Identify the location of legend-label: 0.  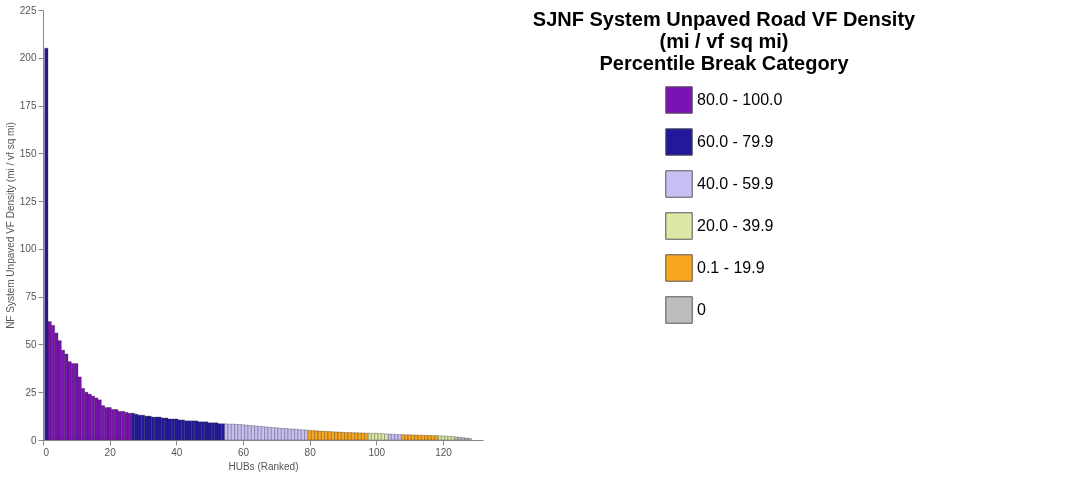
(701, 309).